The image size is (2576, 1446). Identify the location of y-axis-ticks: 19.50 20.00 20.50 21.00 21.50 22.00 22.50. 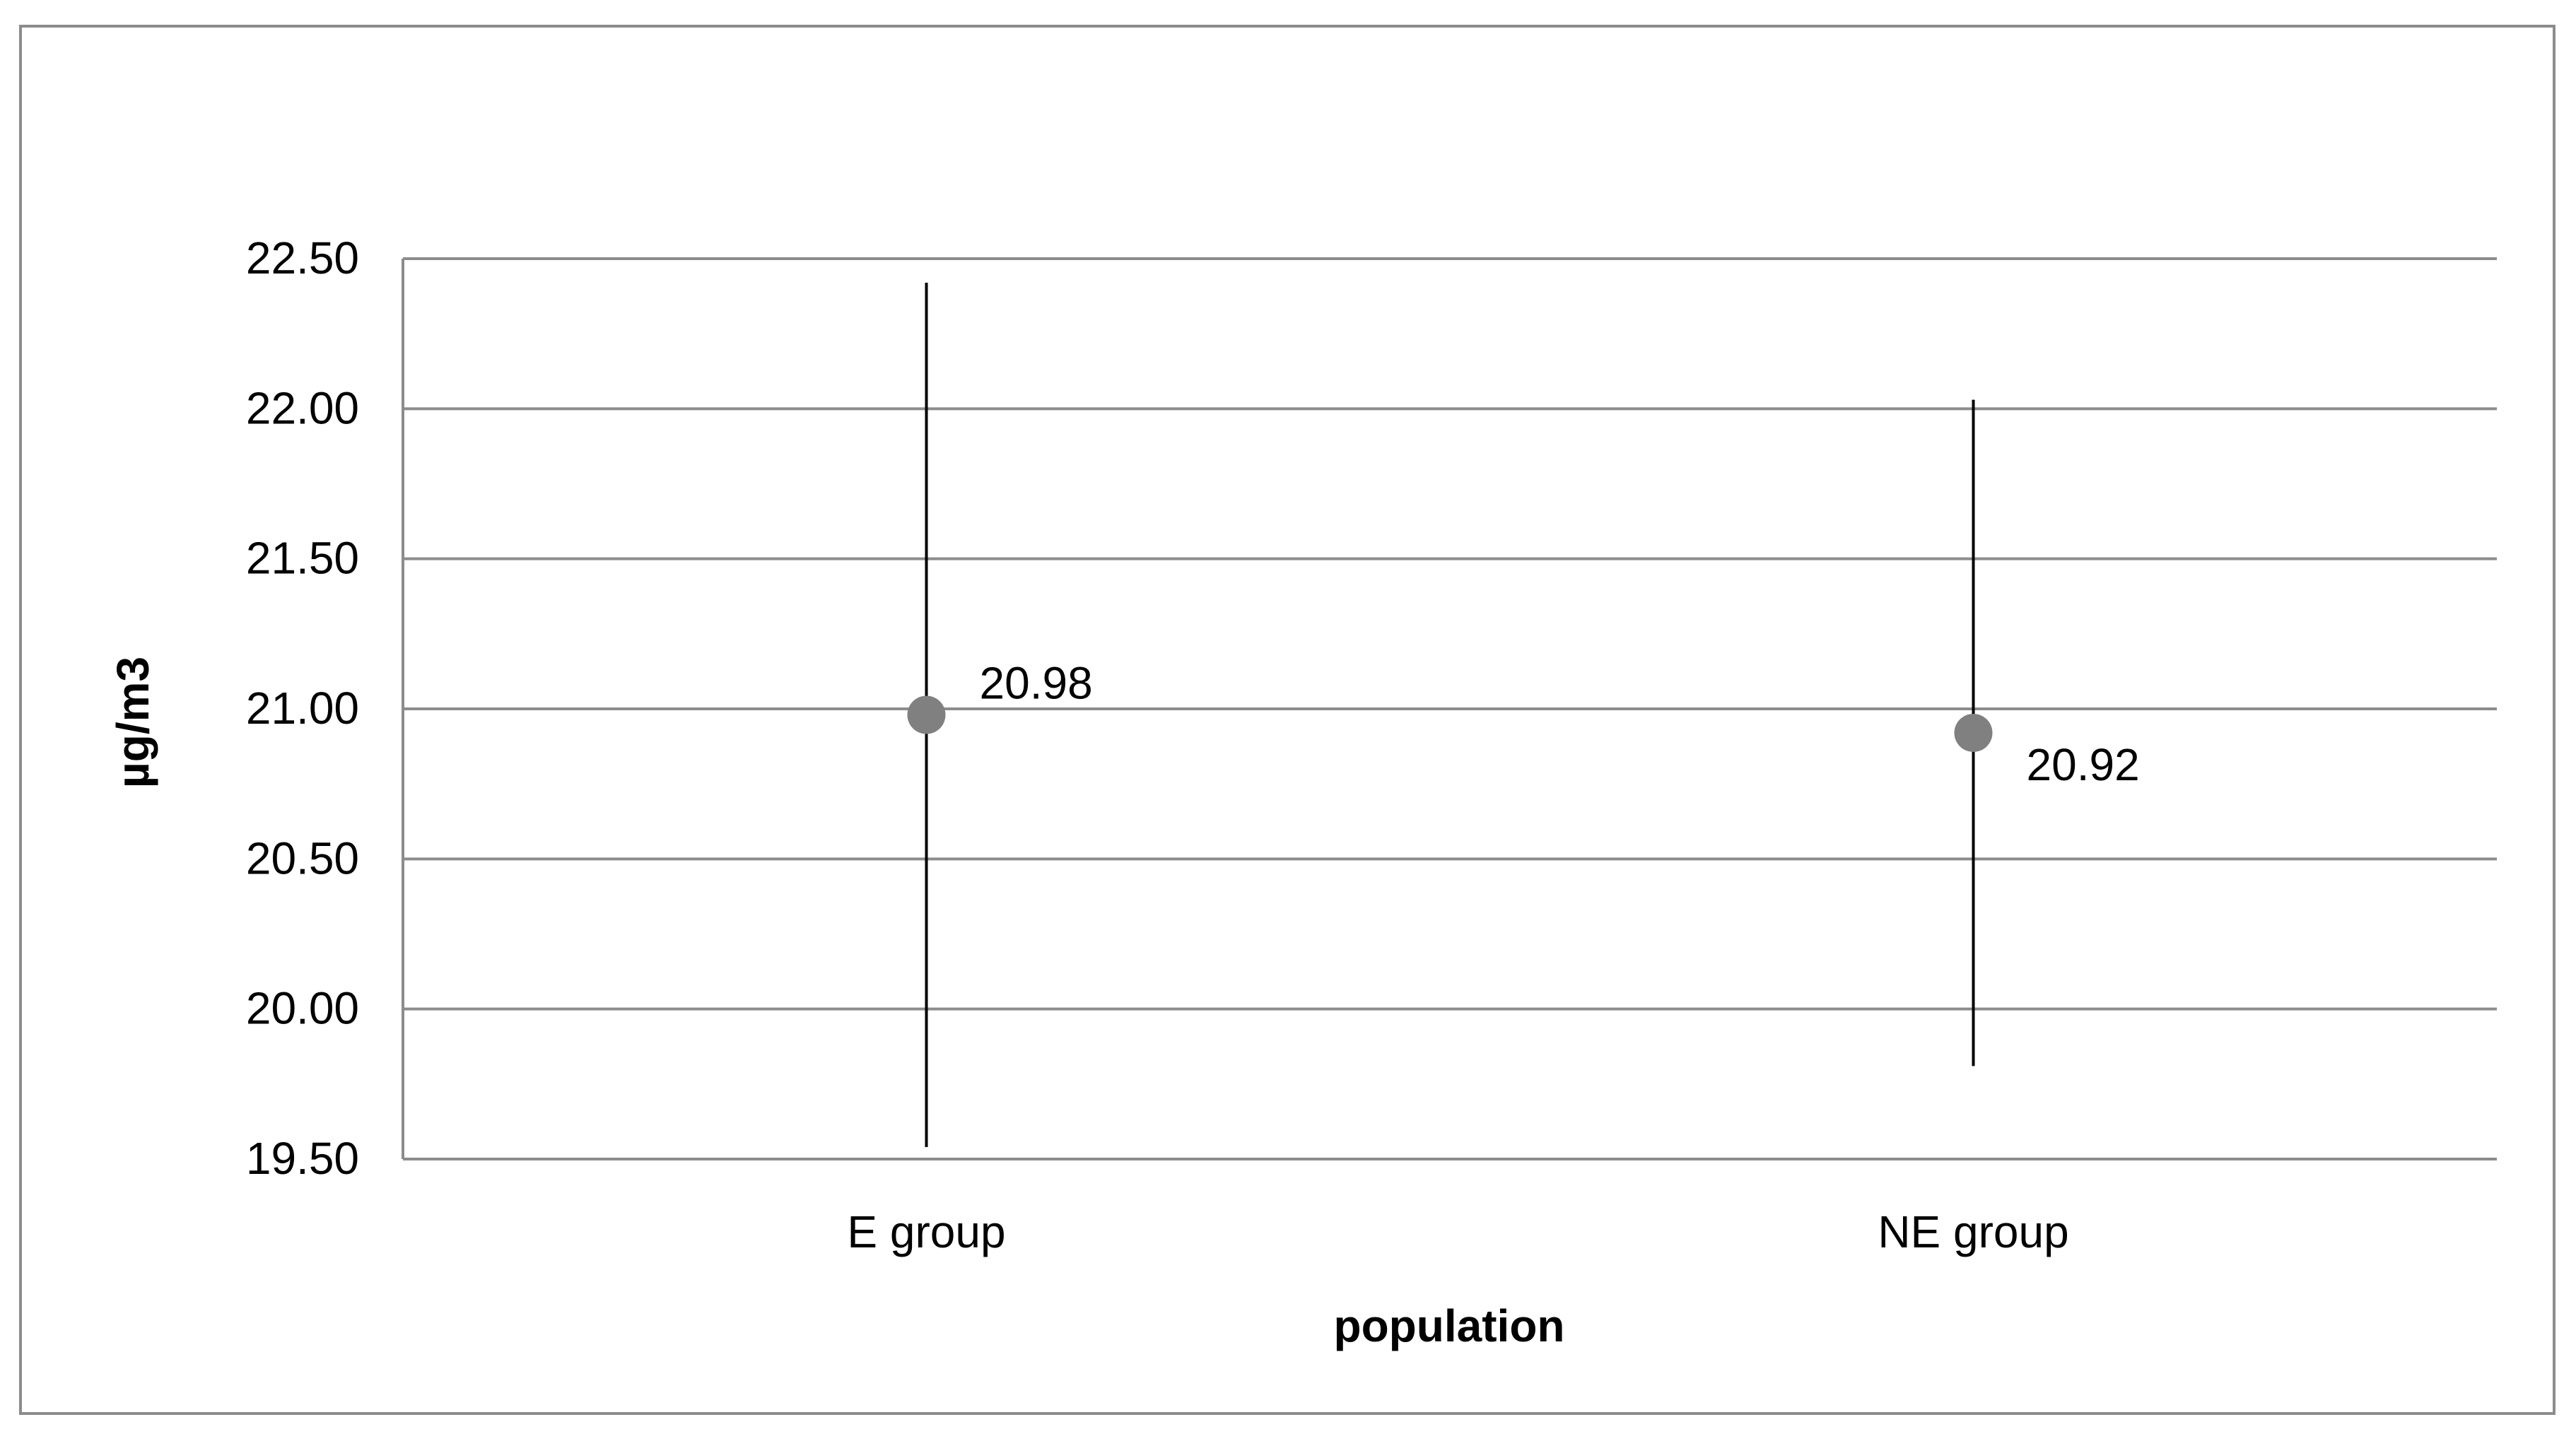
(303, 709).